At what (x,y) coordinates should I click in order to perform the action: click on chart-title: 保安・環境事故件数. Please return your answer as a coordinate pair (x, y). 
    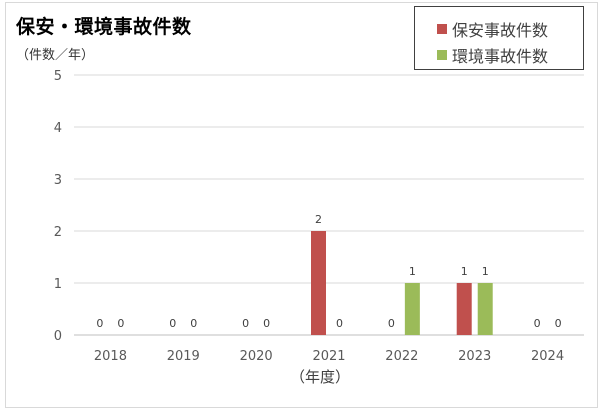
    Looking at the image, I should click on (104, 27).